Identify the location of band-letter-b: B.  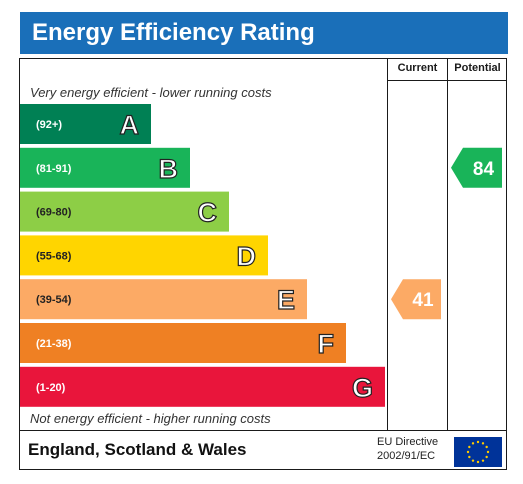
(169, 169).